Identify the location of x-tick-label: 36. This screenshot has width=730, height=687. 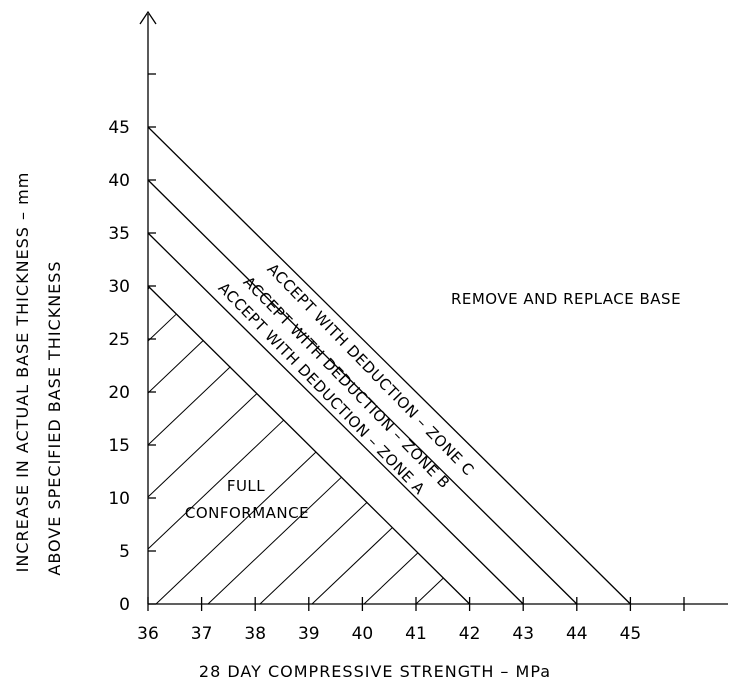
(148, 634).